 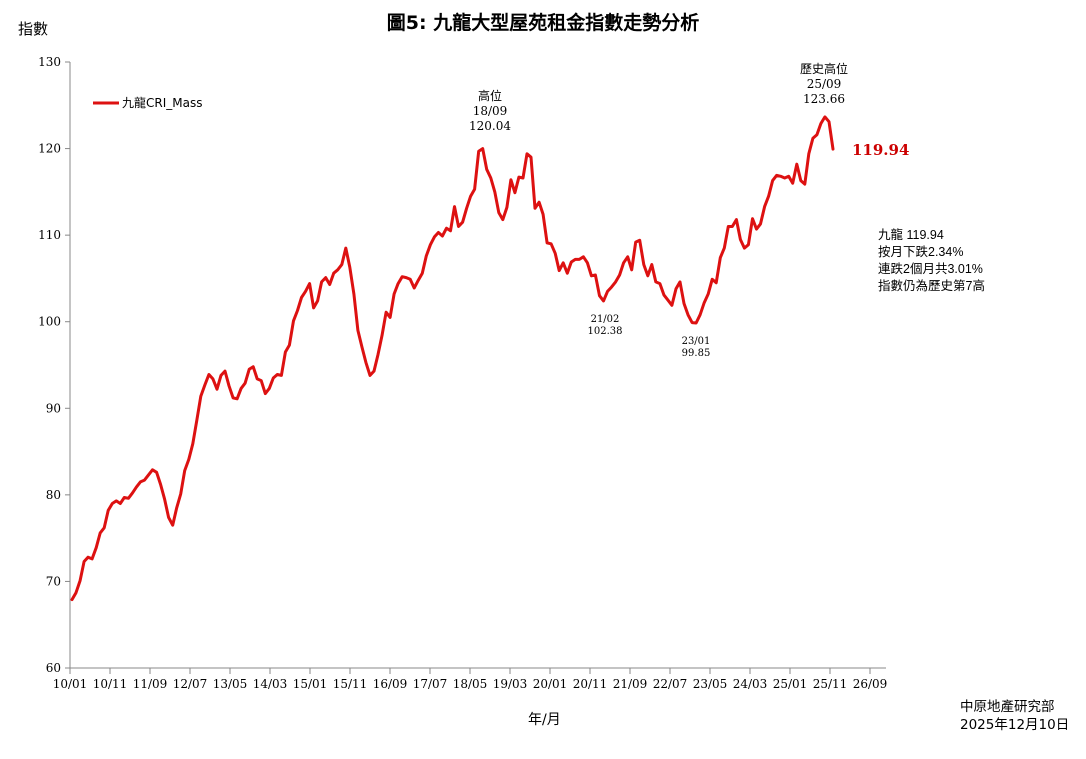 I want to click on x-axis-title: 年/月, so click(x=544, y=720).